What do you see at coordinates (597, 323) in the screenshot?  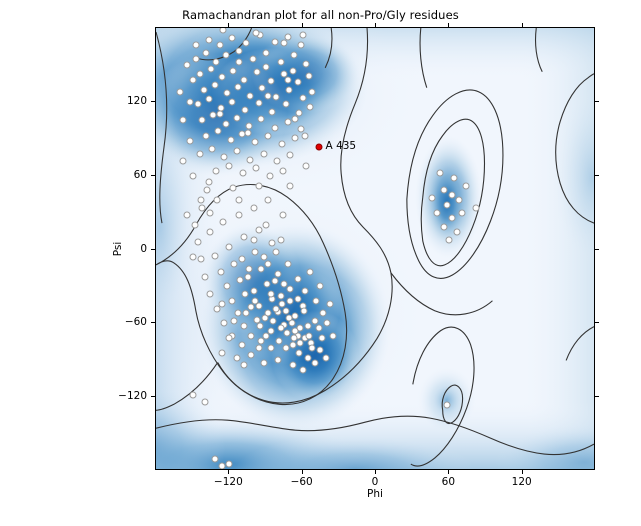 I see `y-tick-mark-right` at bounding box center [597, 323].